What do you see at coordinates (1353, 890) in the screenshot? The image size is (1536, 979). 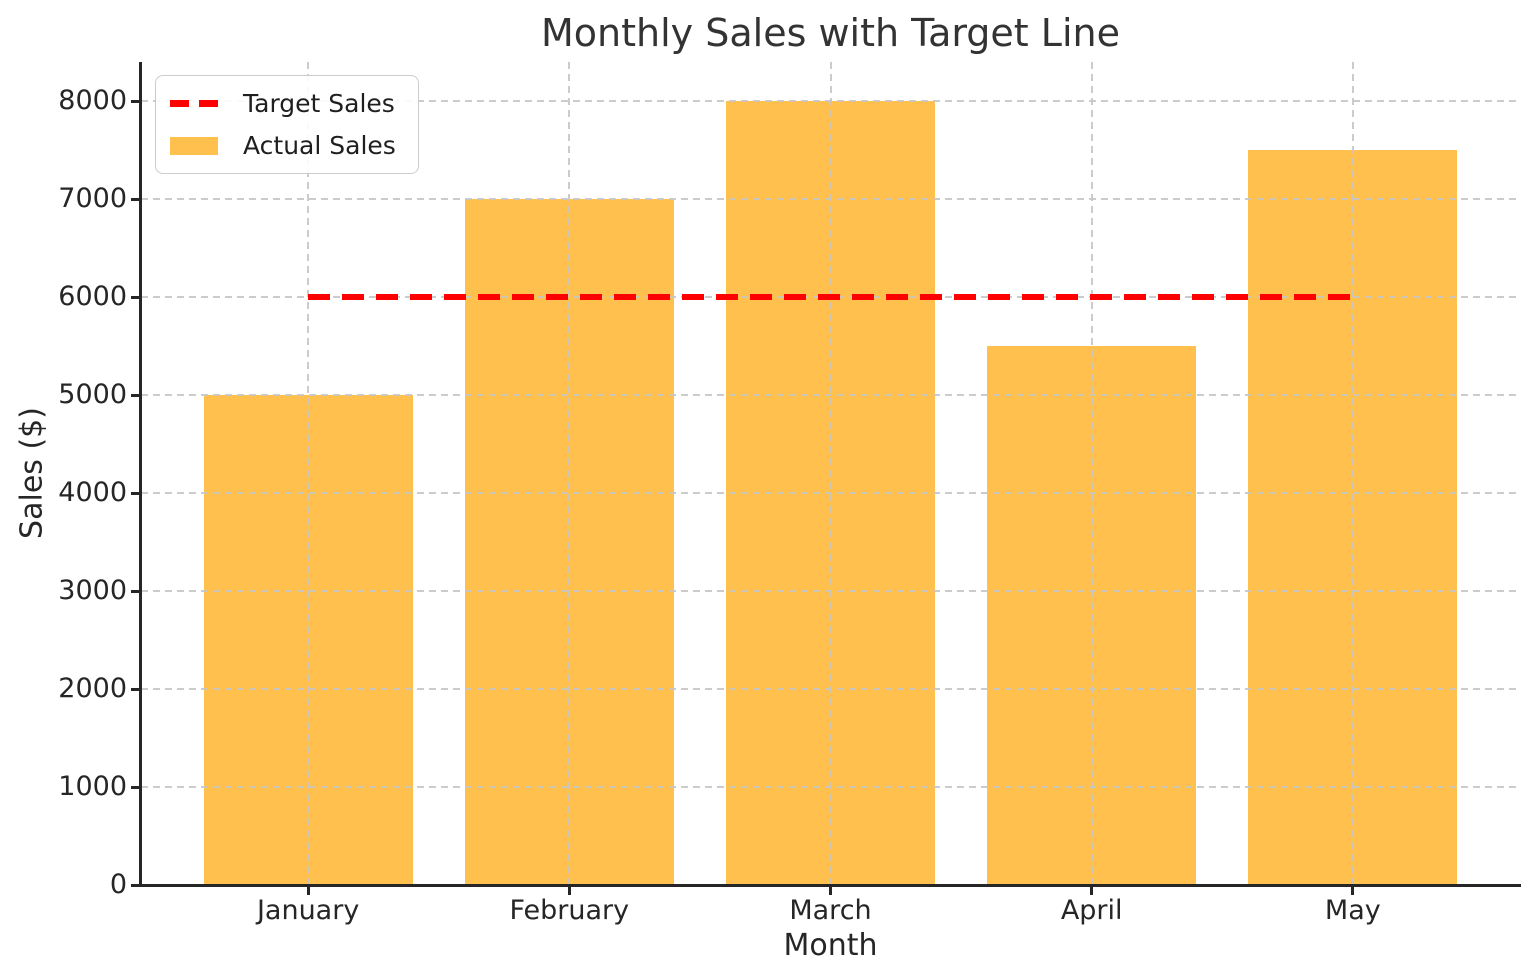 I see `x-tick-mark-may` at bounding box center [1353, 890].